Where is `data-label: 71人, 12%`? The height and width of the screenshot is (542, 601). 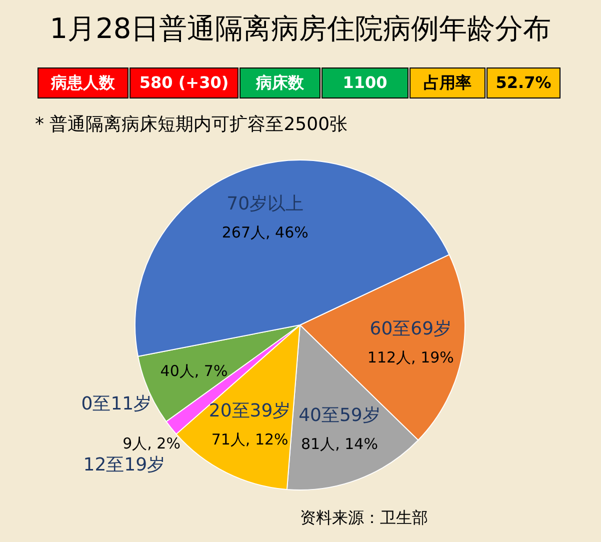 data-label: 71人, 12% is located at coordinates (249, 439).